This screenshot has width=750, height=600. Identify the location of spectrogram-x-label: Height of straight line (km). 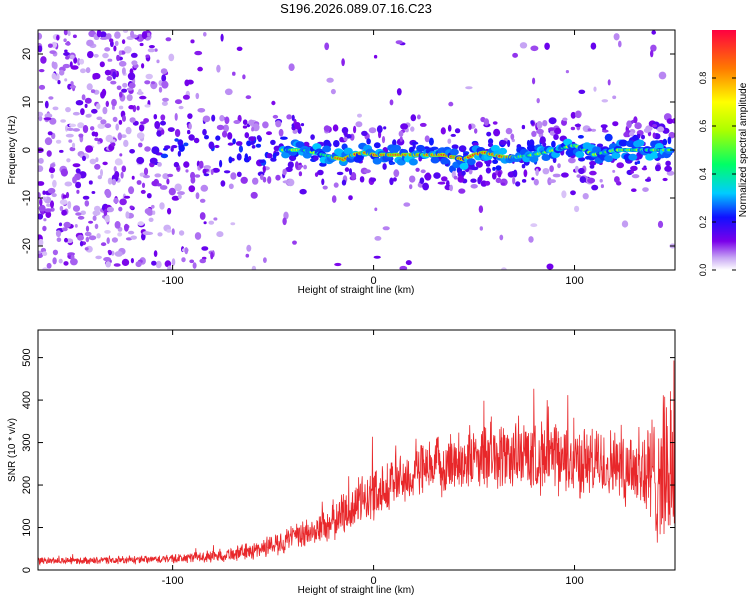
(356, 290).